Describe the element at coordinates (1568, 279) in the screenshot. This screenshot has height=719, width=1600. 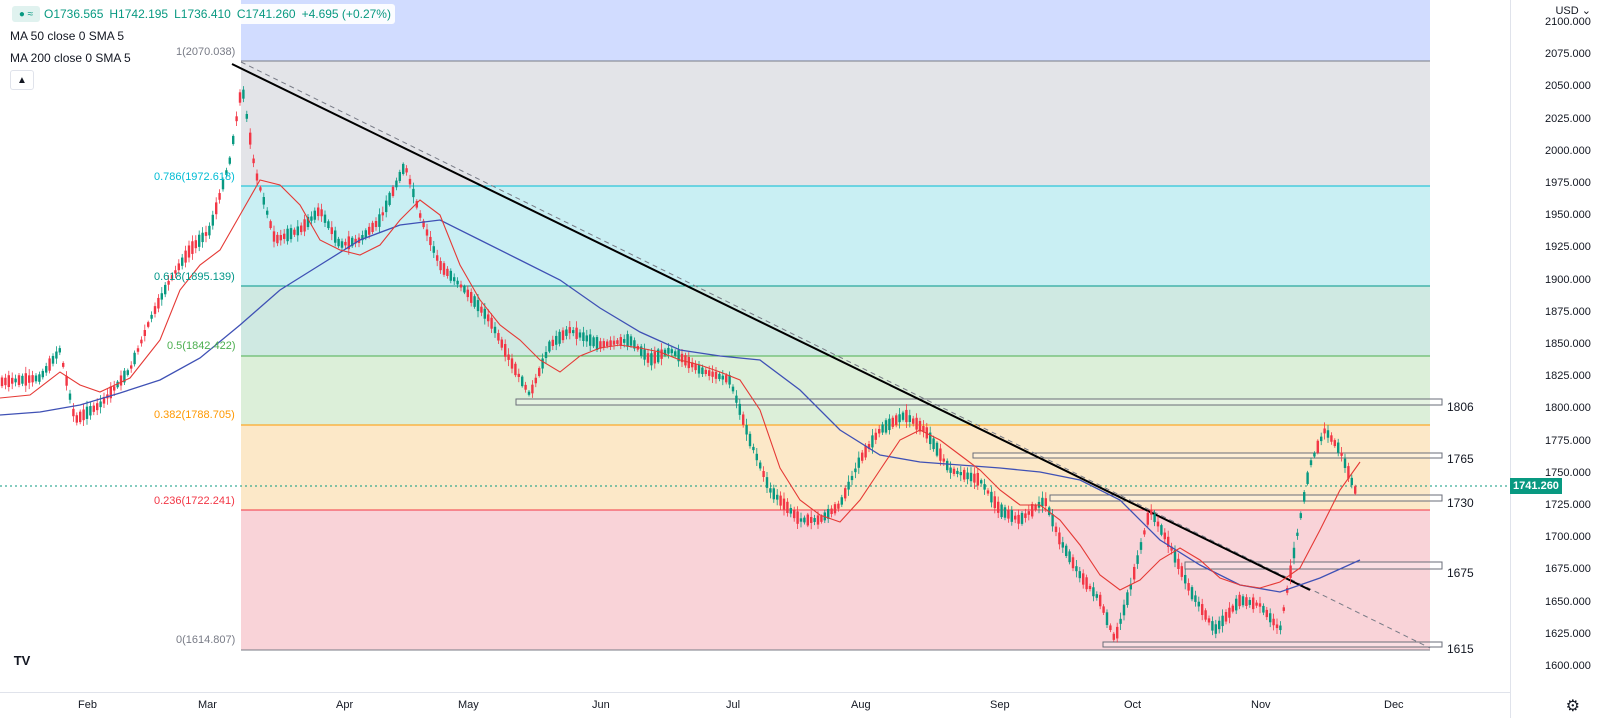
I see `price-tick: 1900.000` at that location.